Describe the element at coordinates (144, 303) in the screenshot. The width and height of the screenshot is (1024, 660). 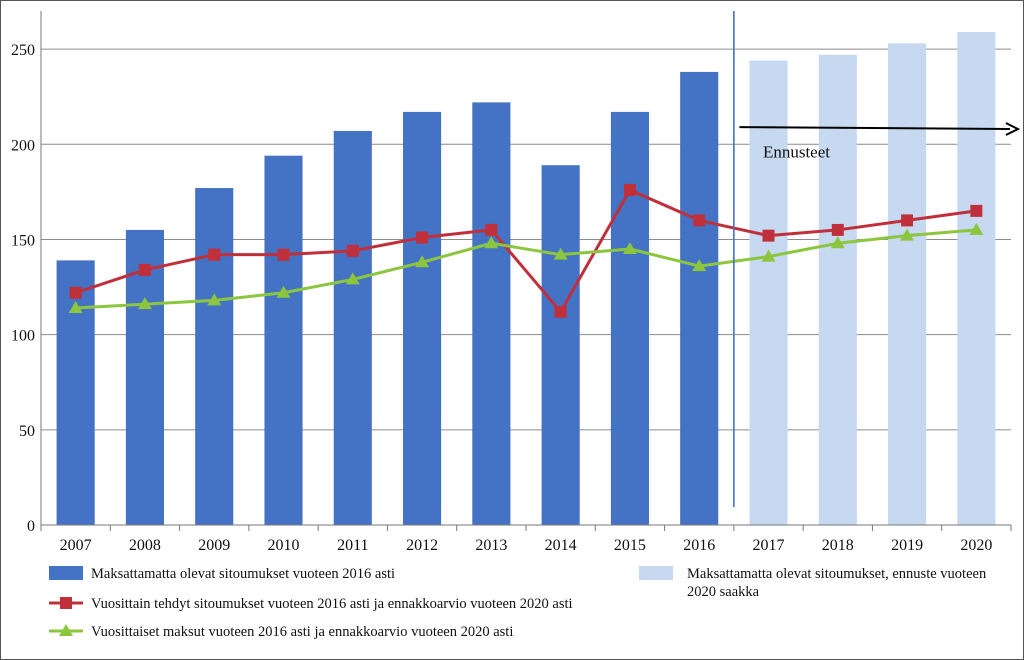
I see `point-triangle-2008` at that location.